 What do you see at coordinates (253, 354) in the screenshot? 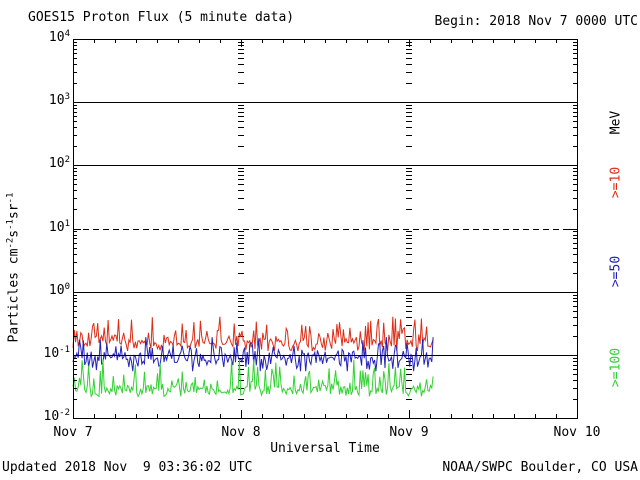
I see `flux-trace--50-mev` at bounding box center [253, 354].